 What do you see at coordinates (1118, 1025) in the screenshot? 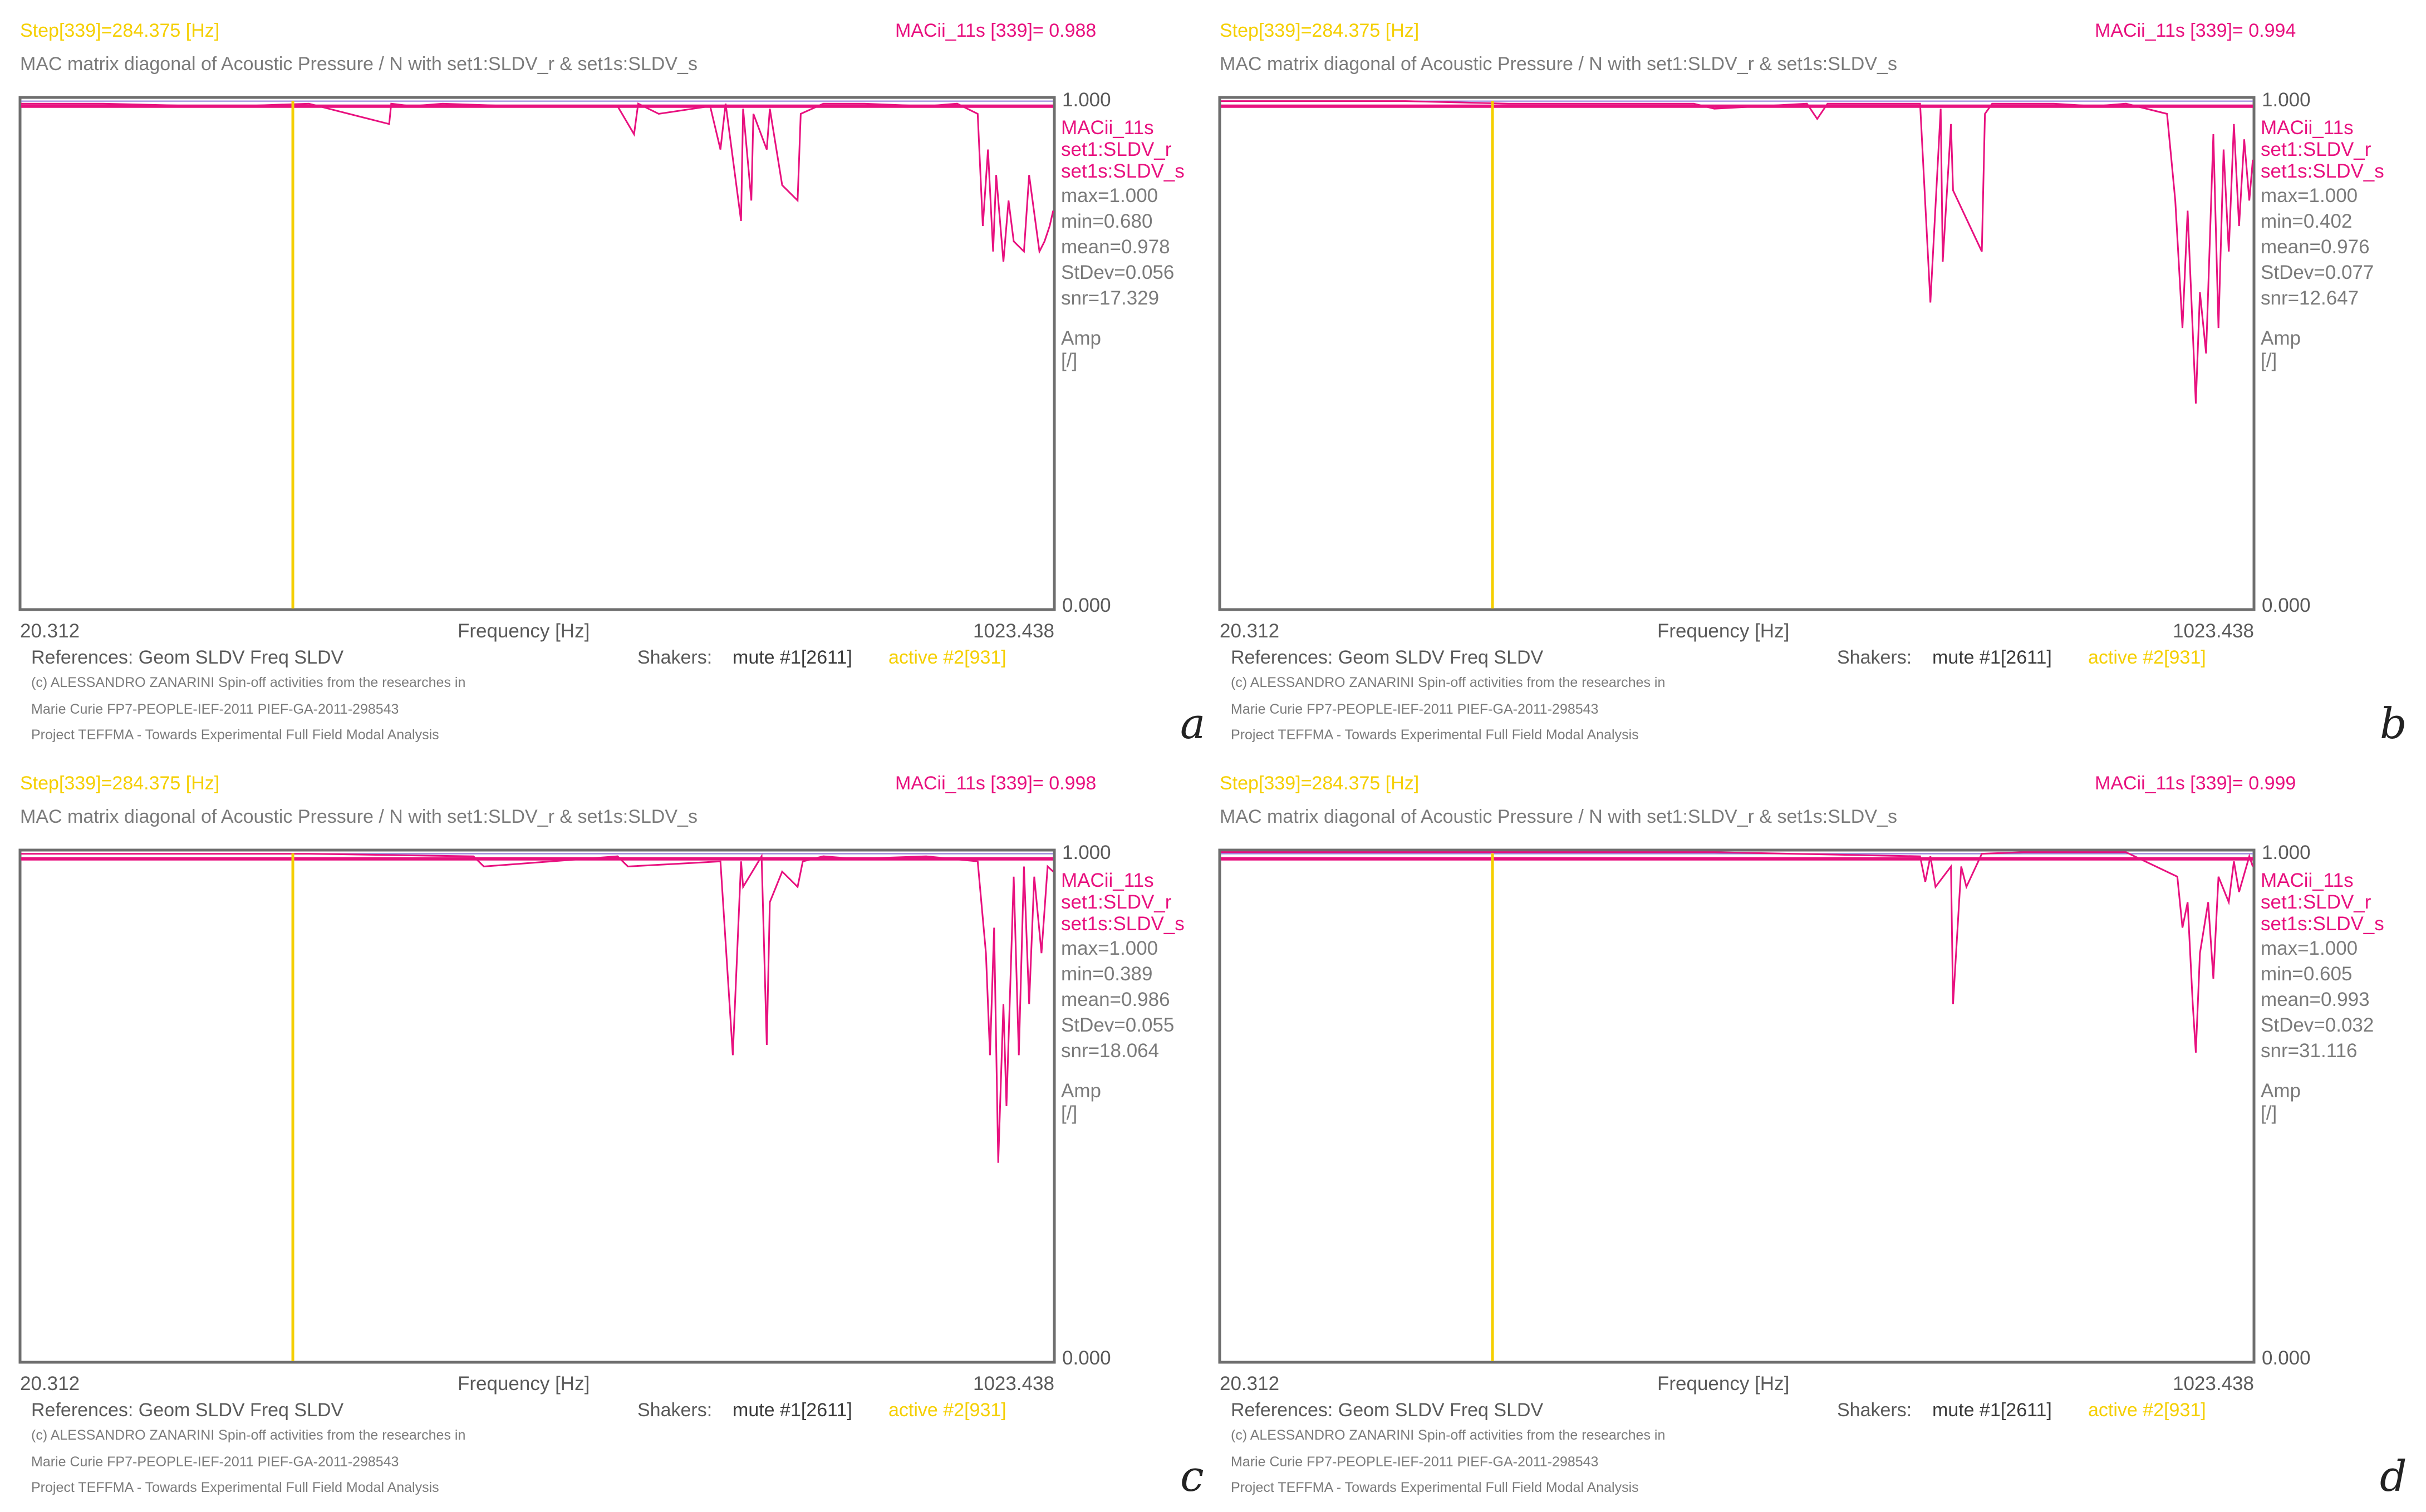
I see `stat-stdev: StDev=0.055` at bounding box center [1118, 1025].